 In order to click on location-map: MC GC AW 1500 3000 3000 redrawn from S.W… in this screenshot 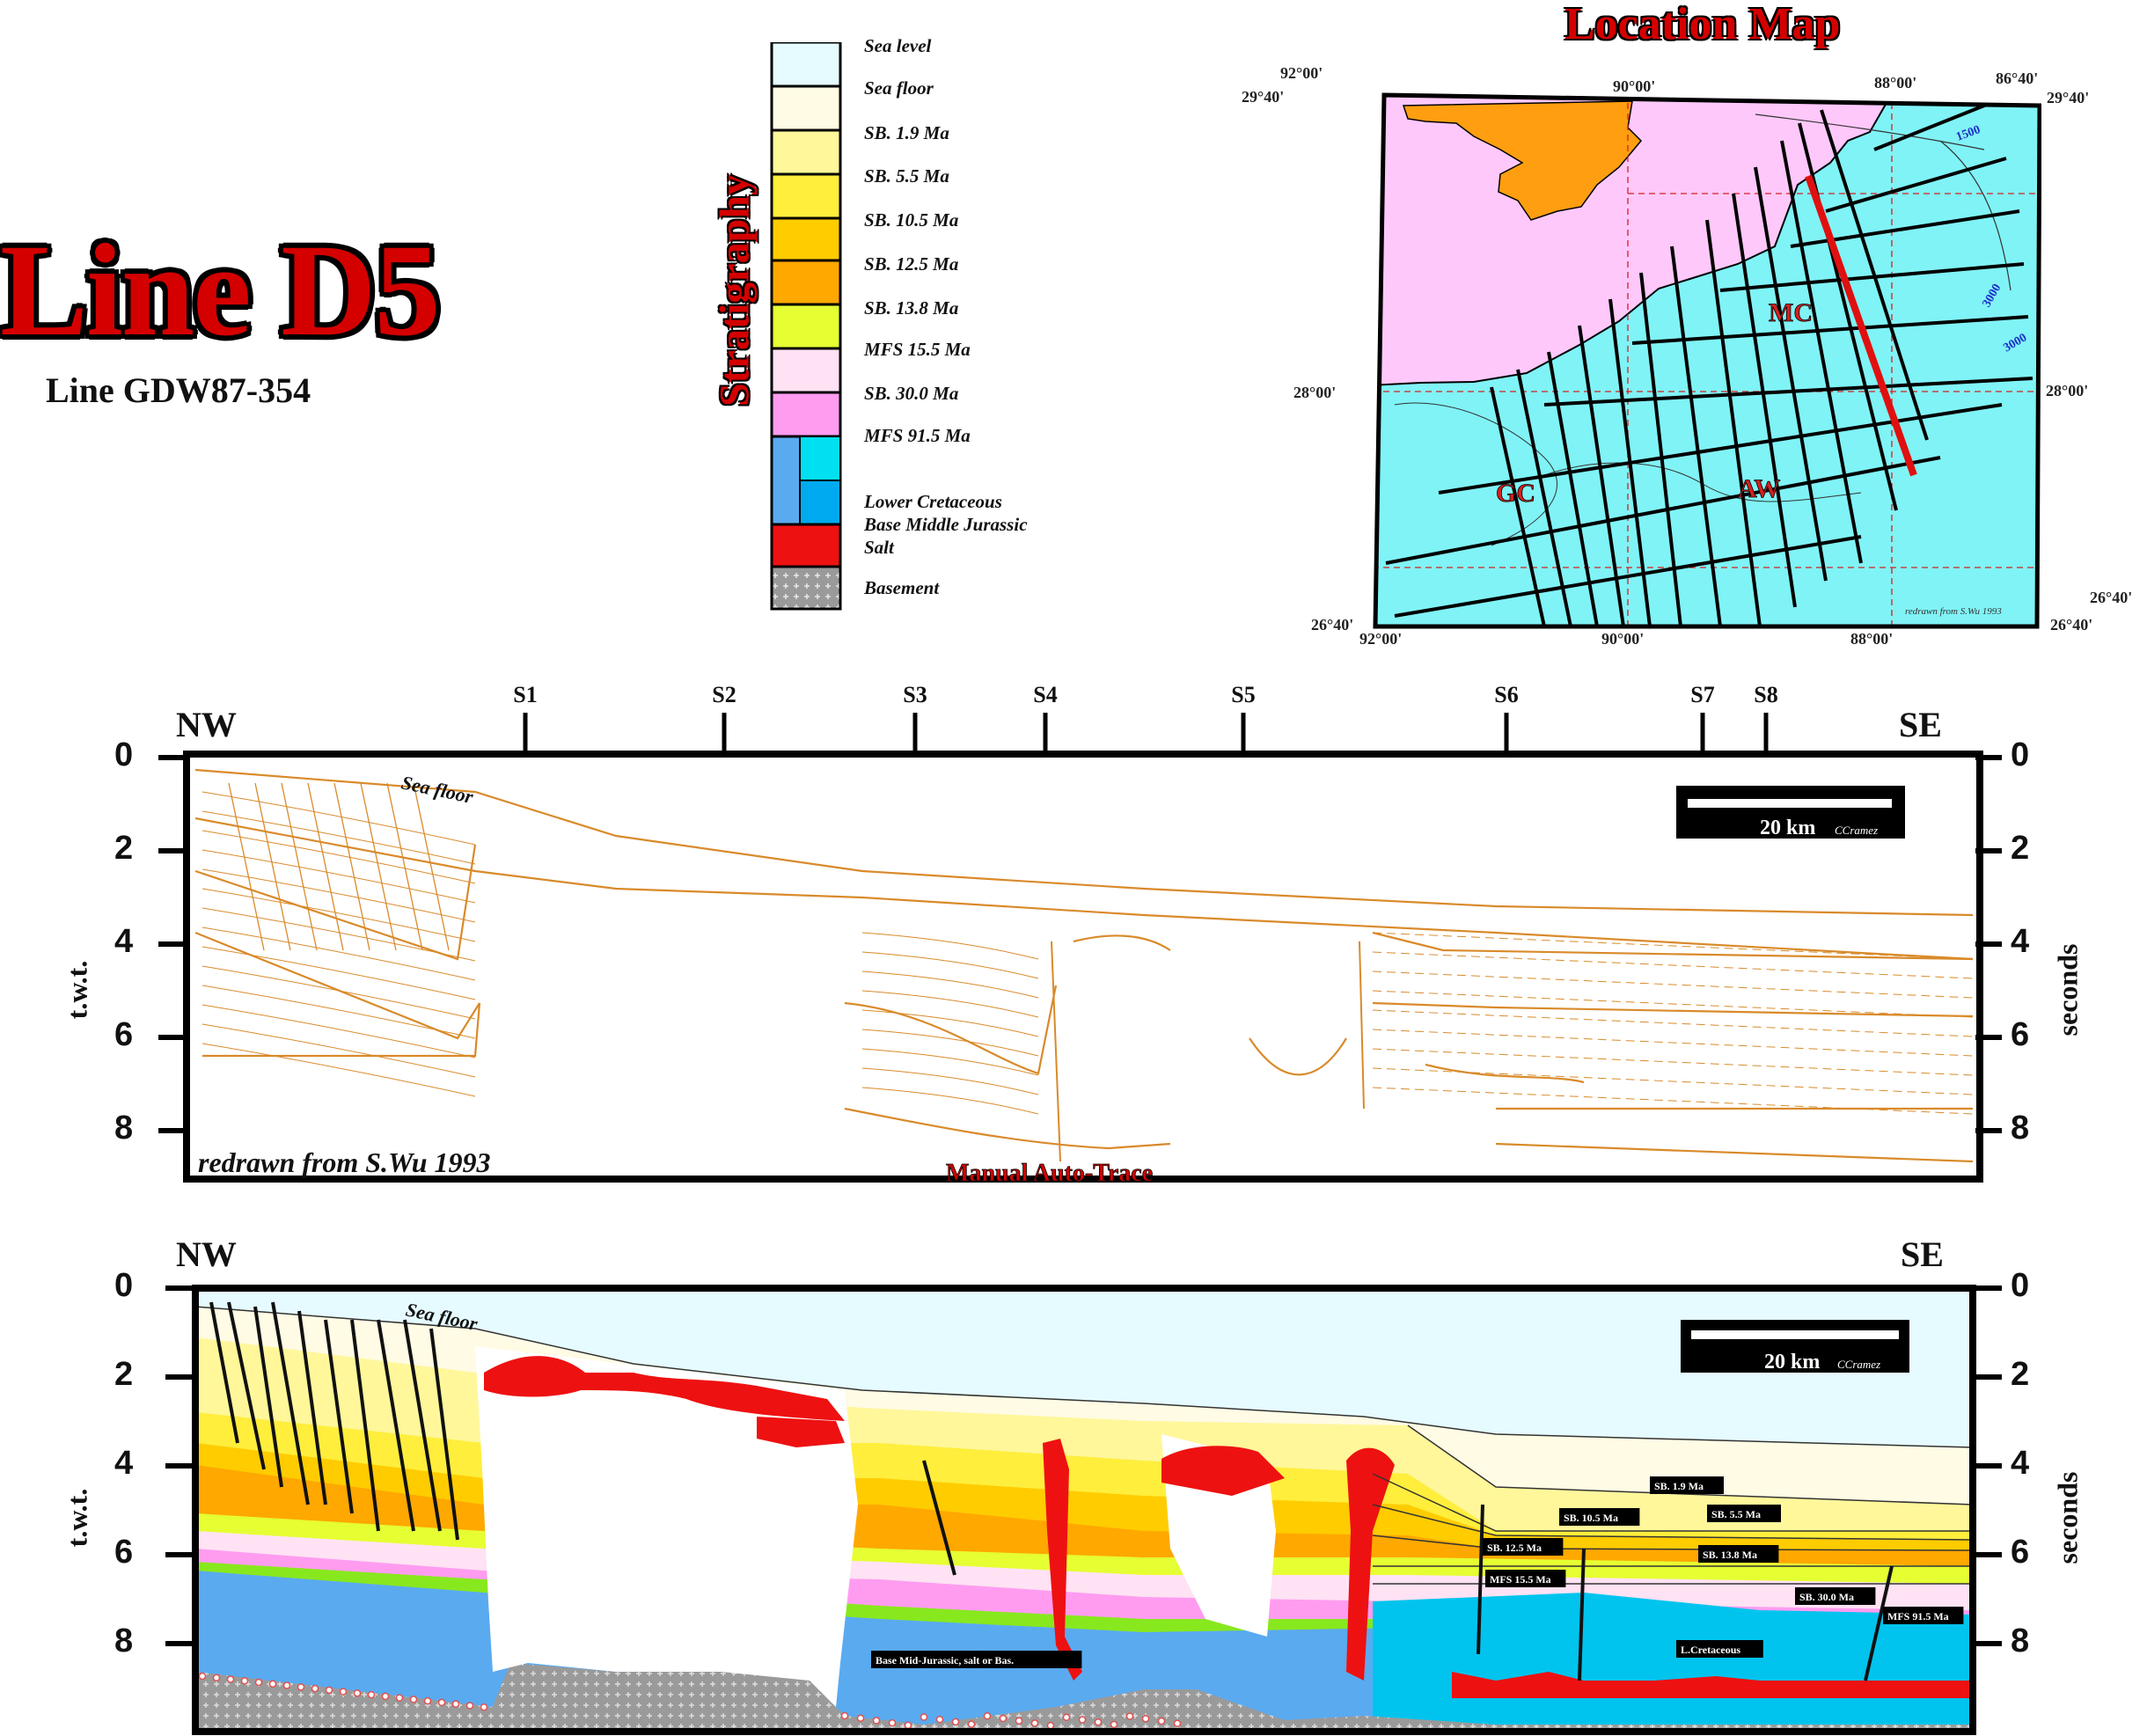, I will do `click(1707, 360)`.